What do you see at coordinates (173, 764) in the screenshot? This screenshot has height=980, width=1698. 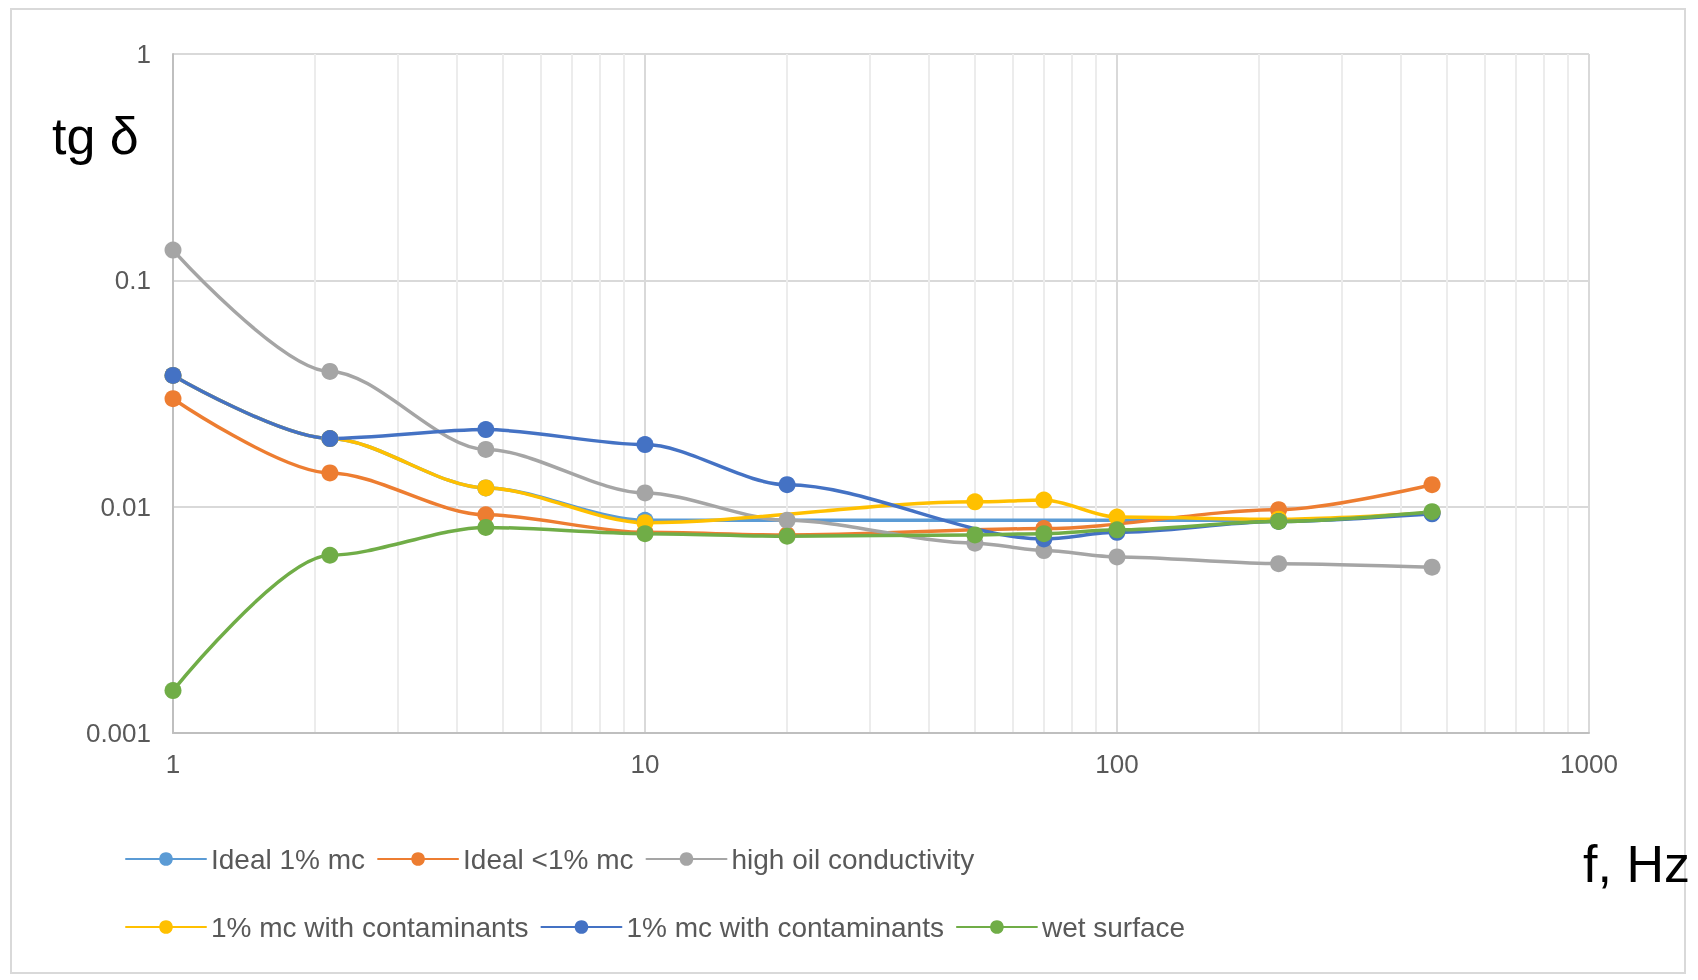 I see `x-tick-label: 1` at bounding box center [173, 764].